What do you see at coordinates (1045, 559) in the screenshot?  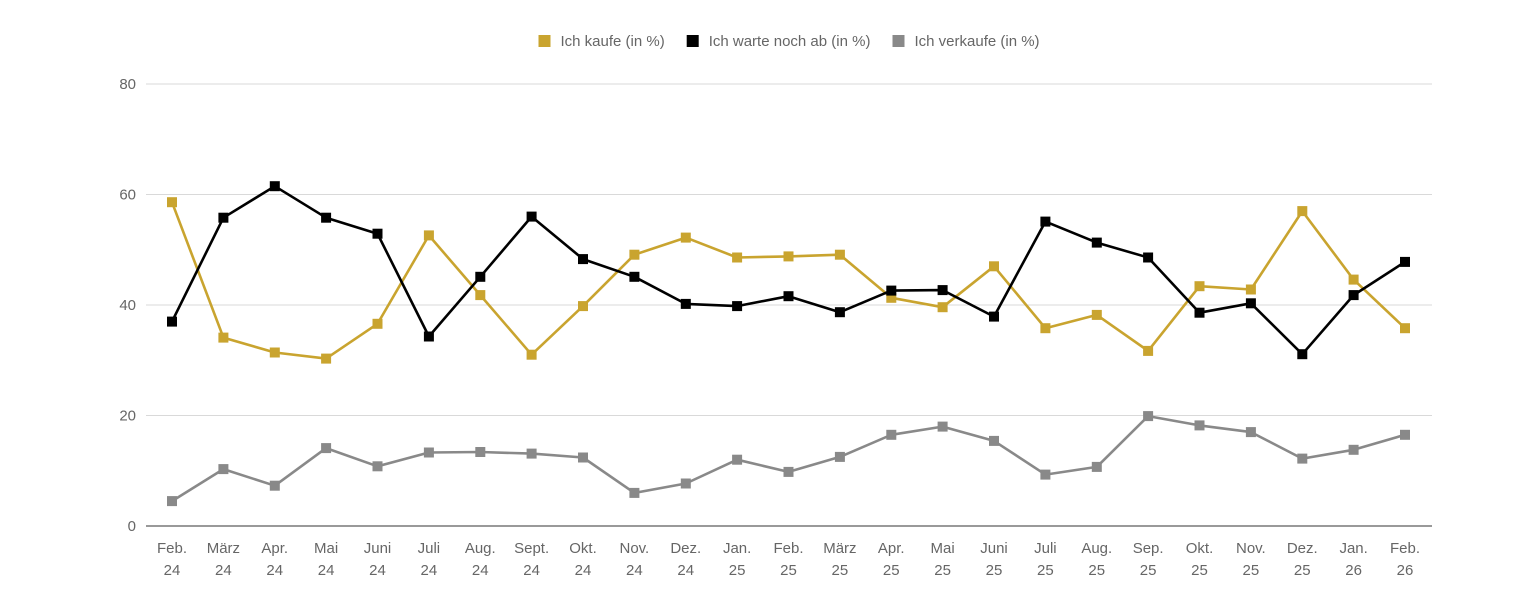 I see `x-tick-label: Juli 25` at bounding box center [1045, 559].